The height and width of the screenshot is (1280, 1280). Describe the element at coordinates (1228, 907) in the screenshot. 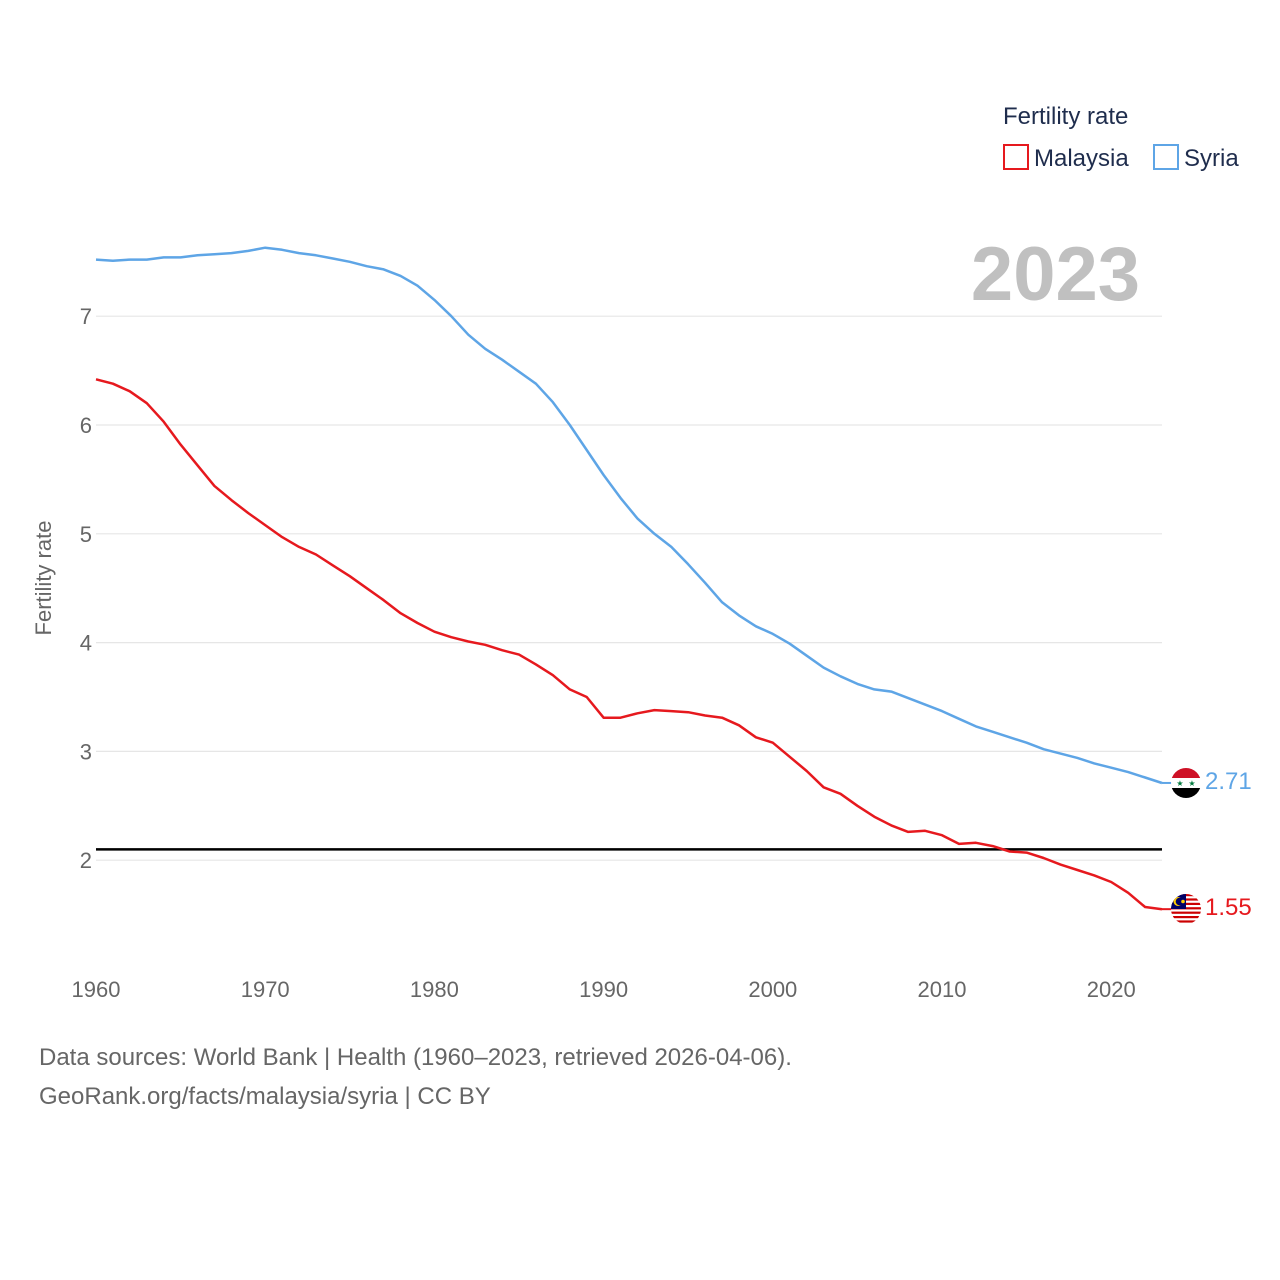

I see `end-value-malaysia: 1.55` at that location.